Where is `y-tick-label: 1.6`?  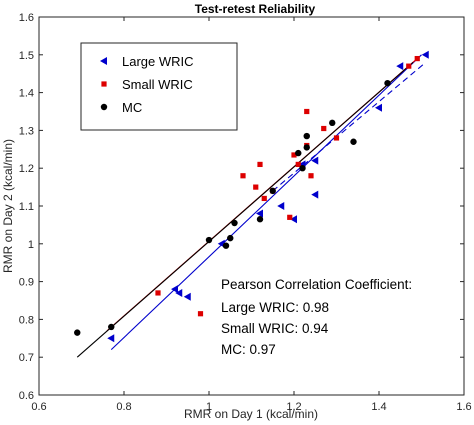 y-tick-label: 1.6 is located at coordinates (26, 18).